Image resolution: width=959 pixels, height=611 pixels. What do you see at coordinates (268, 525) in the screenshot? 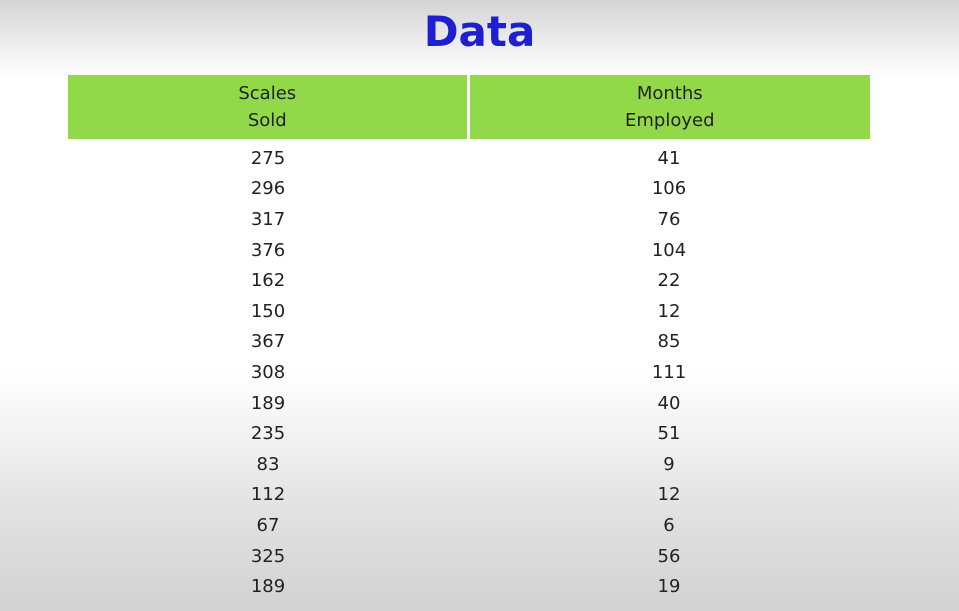
I see `cell-scales-sold: 67` at bounding box center [268, 525].